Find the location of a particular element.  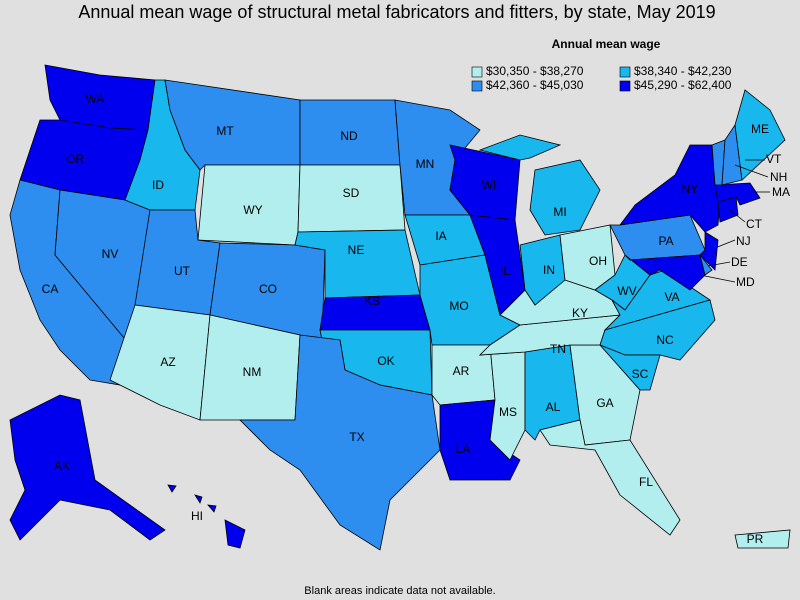

state-label: AZ is located at coordinates (167, 362).